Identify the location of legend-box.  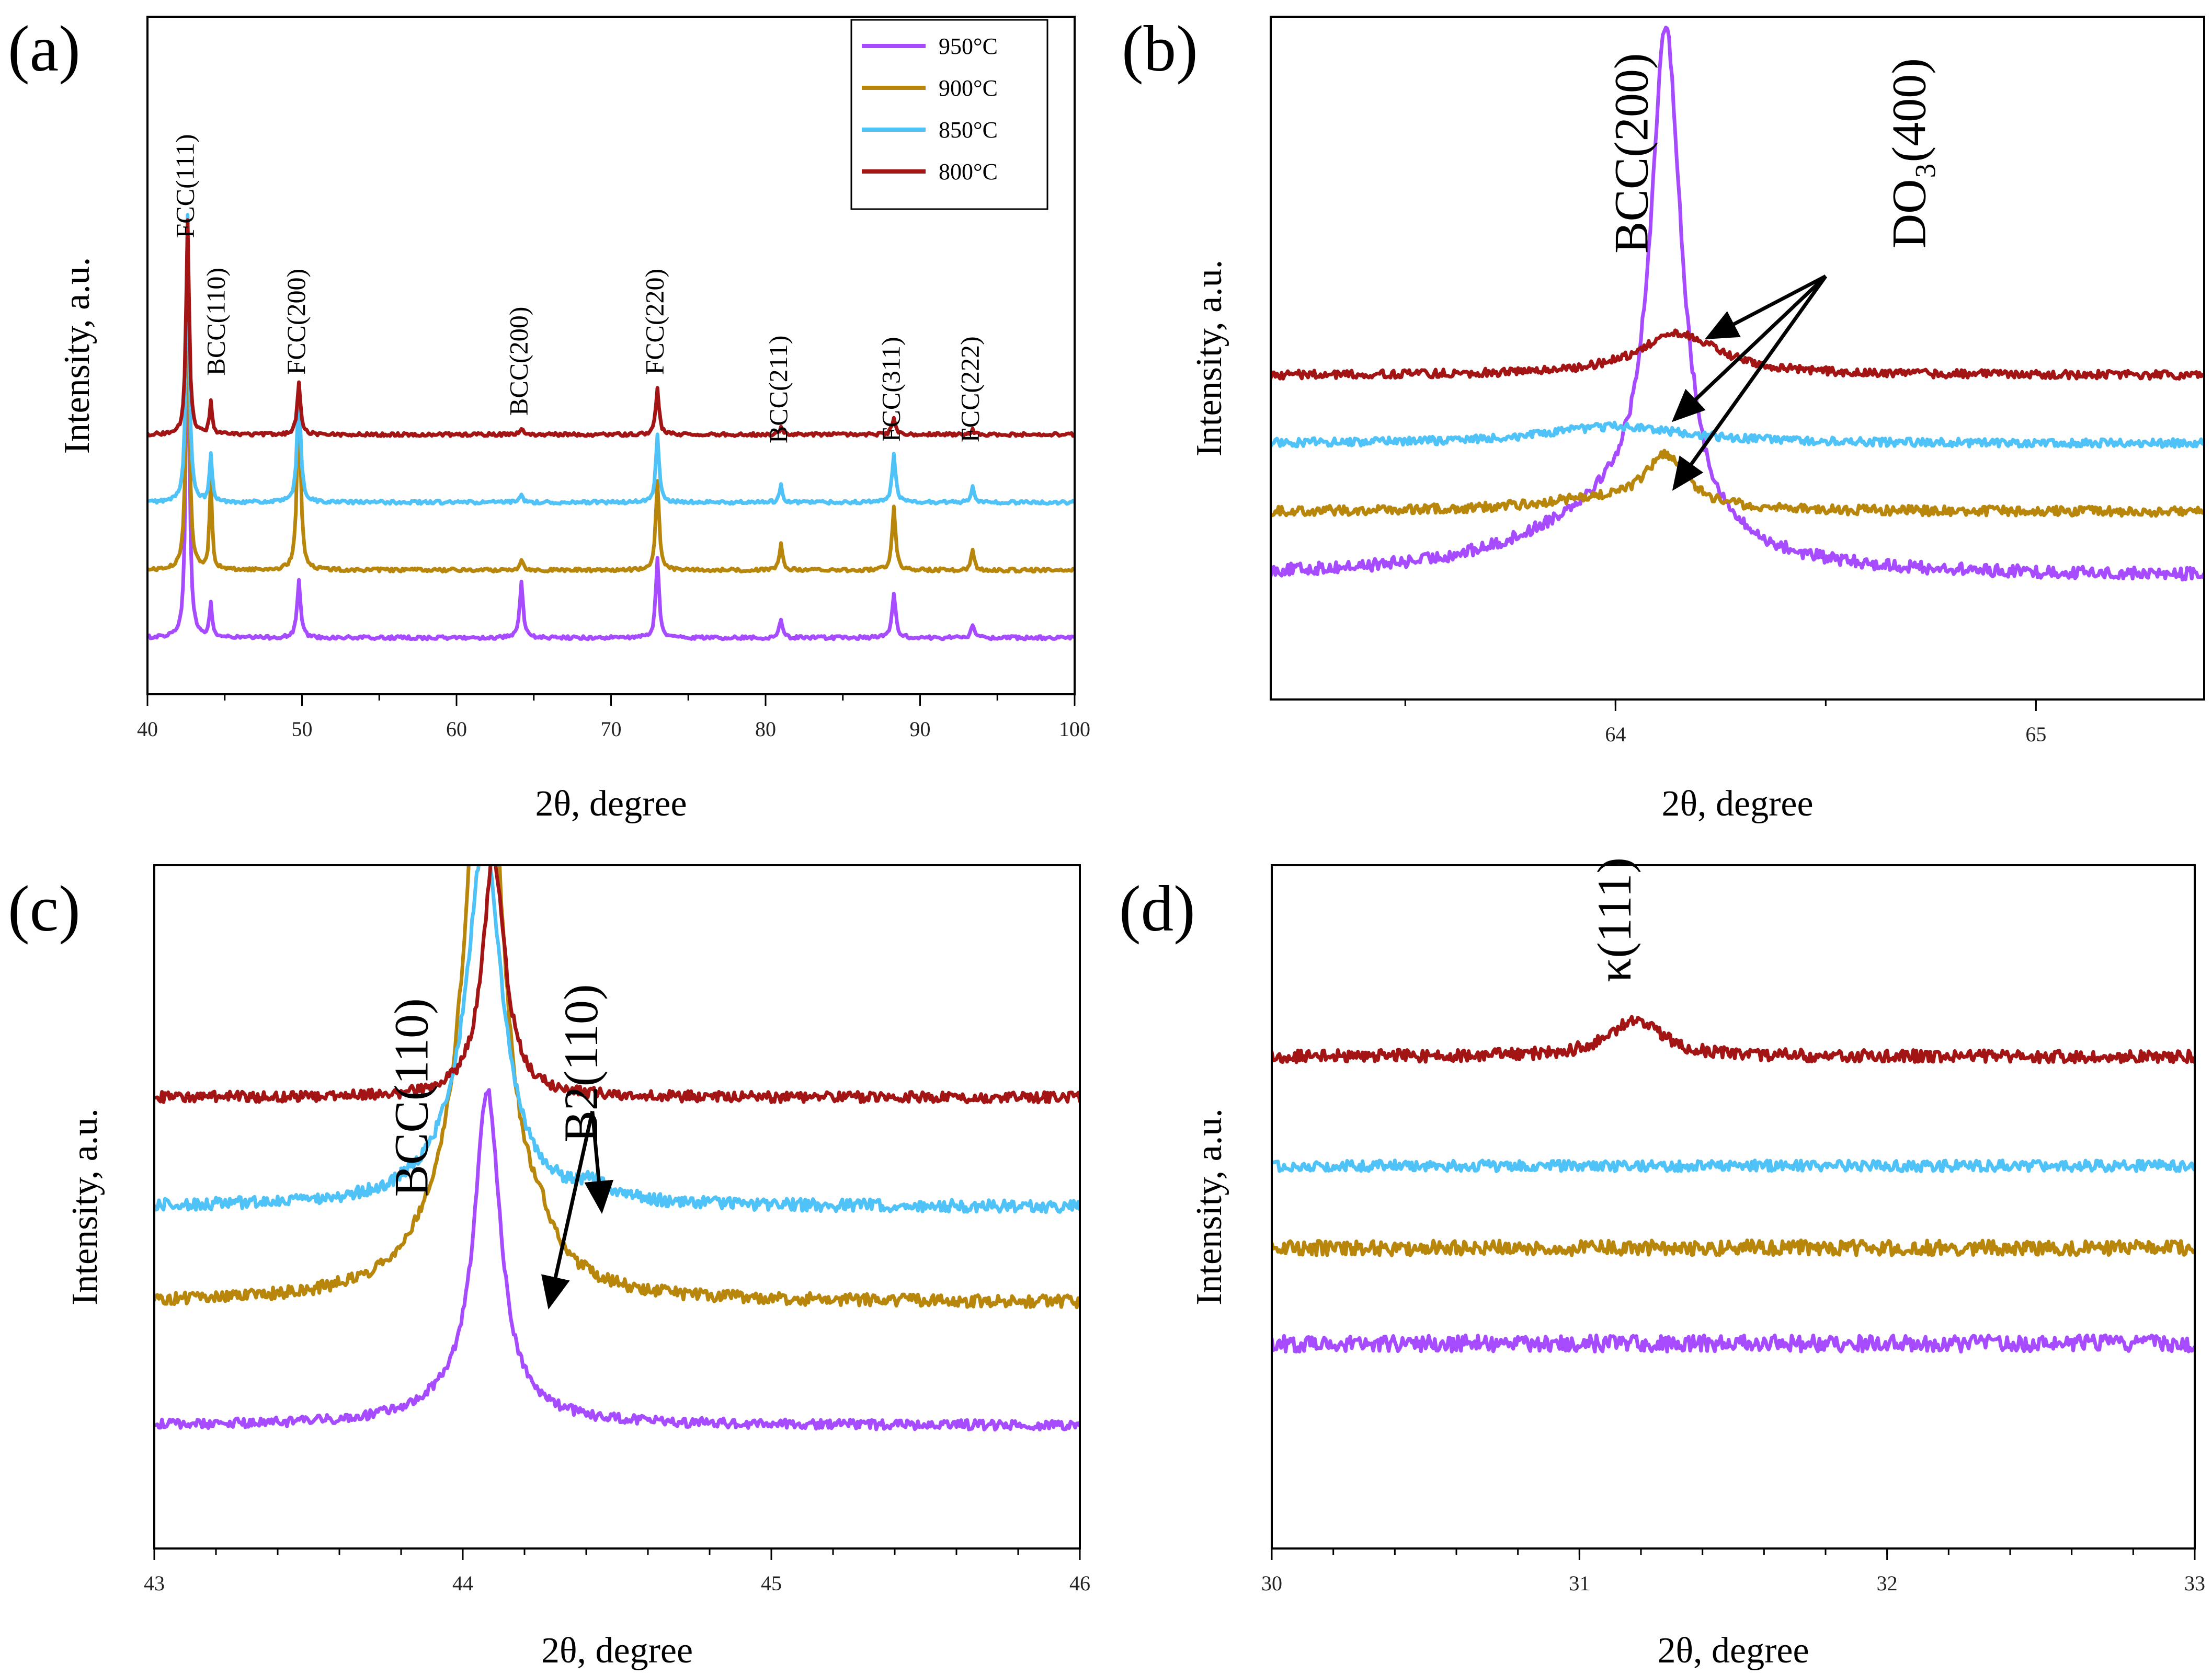
(949, 114).